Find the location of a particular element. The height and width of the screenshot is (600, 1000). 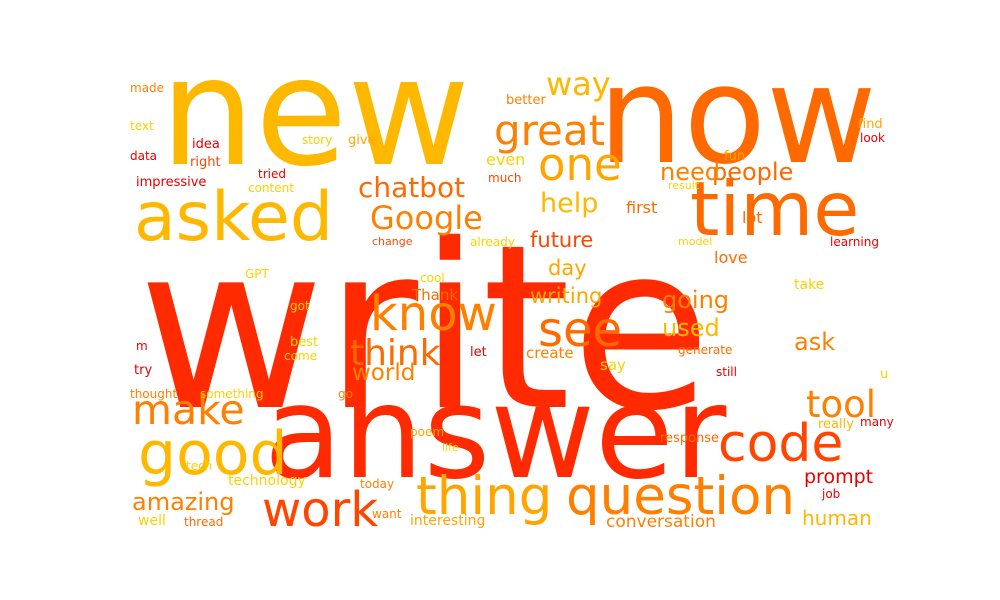

word-generate: generate is located at coordinates (705, 350).